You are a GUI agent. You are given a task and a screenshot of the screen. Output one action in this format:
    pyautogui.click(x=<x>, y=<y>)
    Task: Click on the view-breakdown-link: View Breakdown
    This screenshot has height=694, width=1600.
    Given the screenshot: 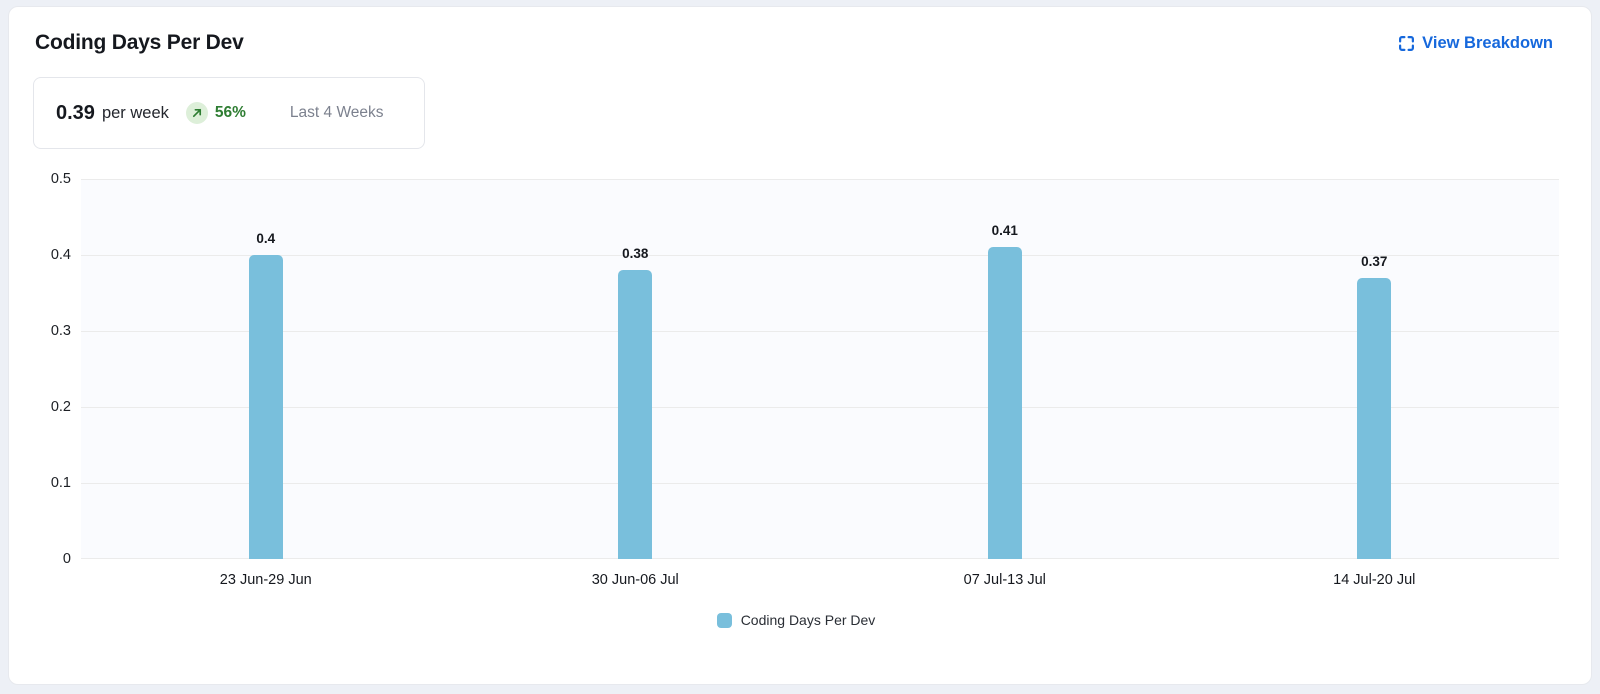 What is the action you would take?
    pyautogui.click(x=1475, y=43)
    